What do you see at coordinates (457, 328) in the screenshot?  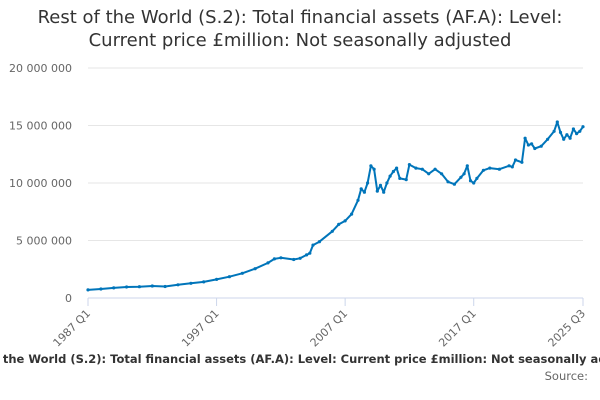 I see `x-tick-label: 2017 Q1` at bounding box center [457, 328].